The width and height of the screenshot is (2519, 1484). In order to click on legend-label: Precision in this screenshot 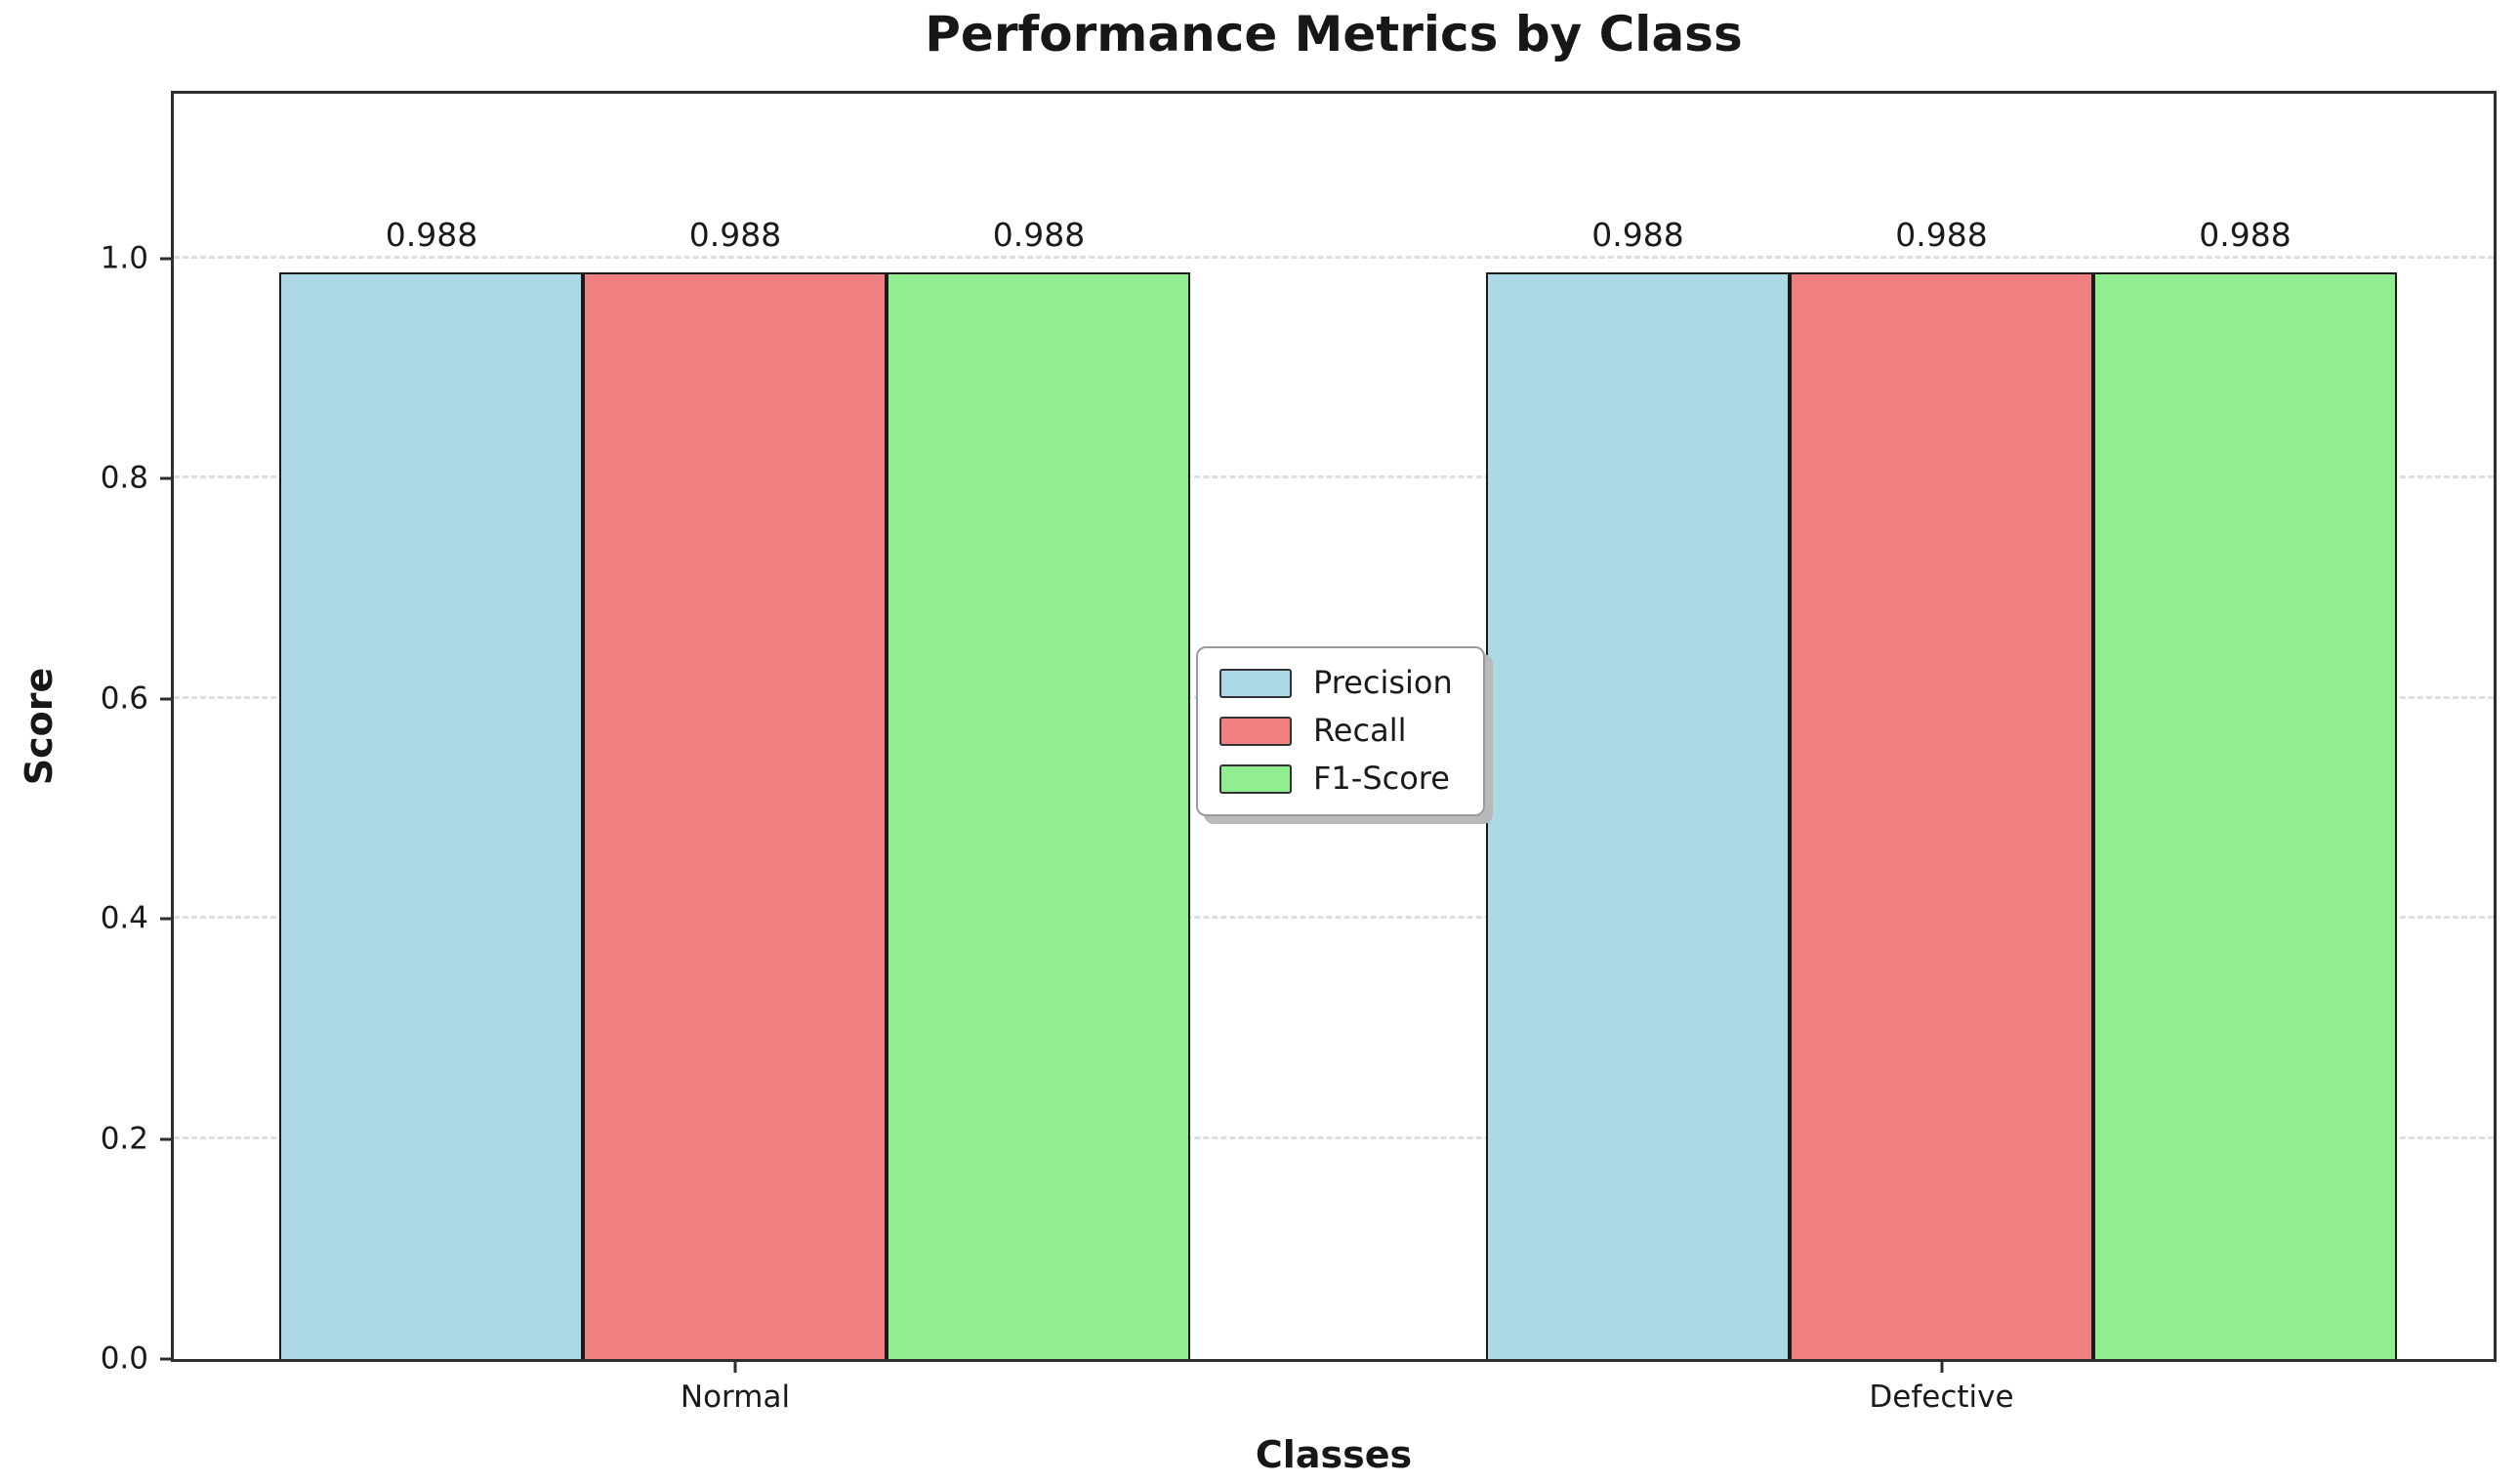, I will do `click(1383, 682)`.